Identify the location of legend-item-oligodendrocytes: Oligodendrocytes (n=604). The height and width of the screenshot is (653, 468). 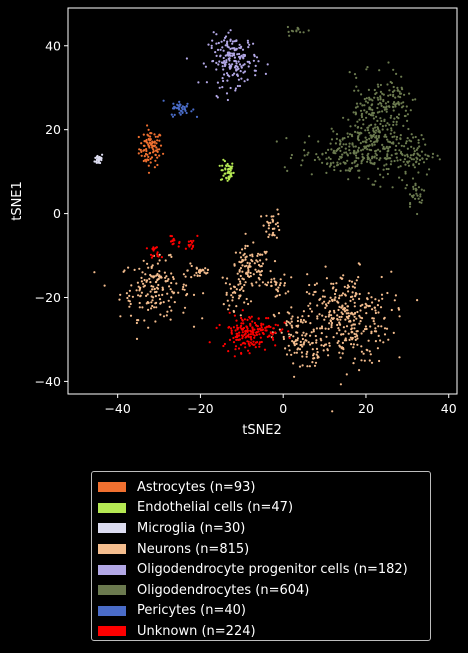
(264, 590).